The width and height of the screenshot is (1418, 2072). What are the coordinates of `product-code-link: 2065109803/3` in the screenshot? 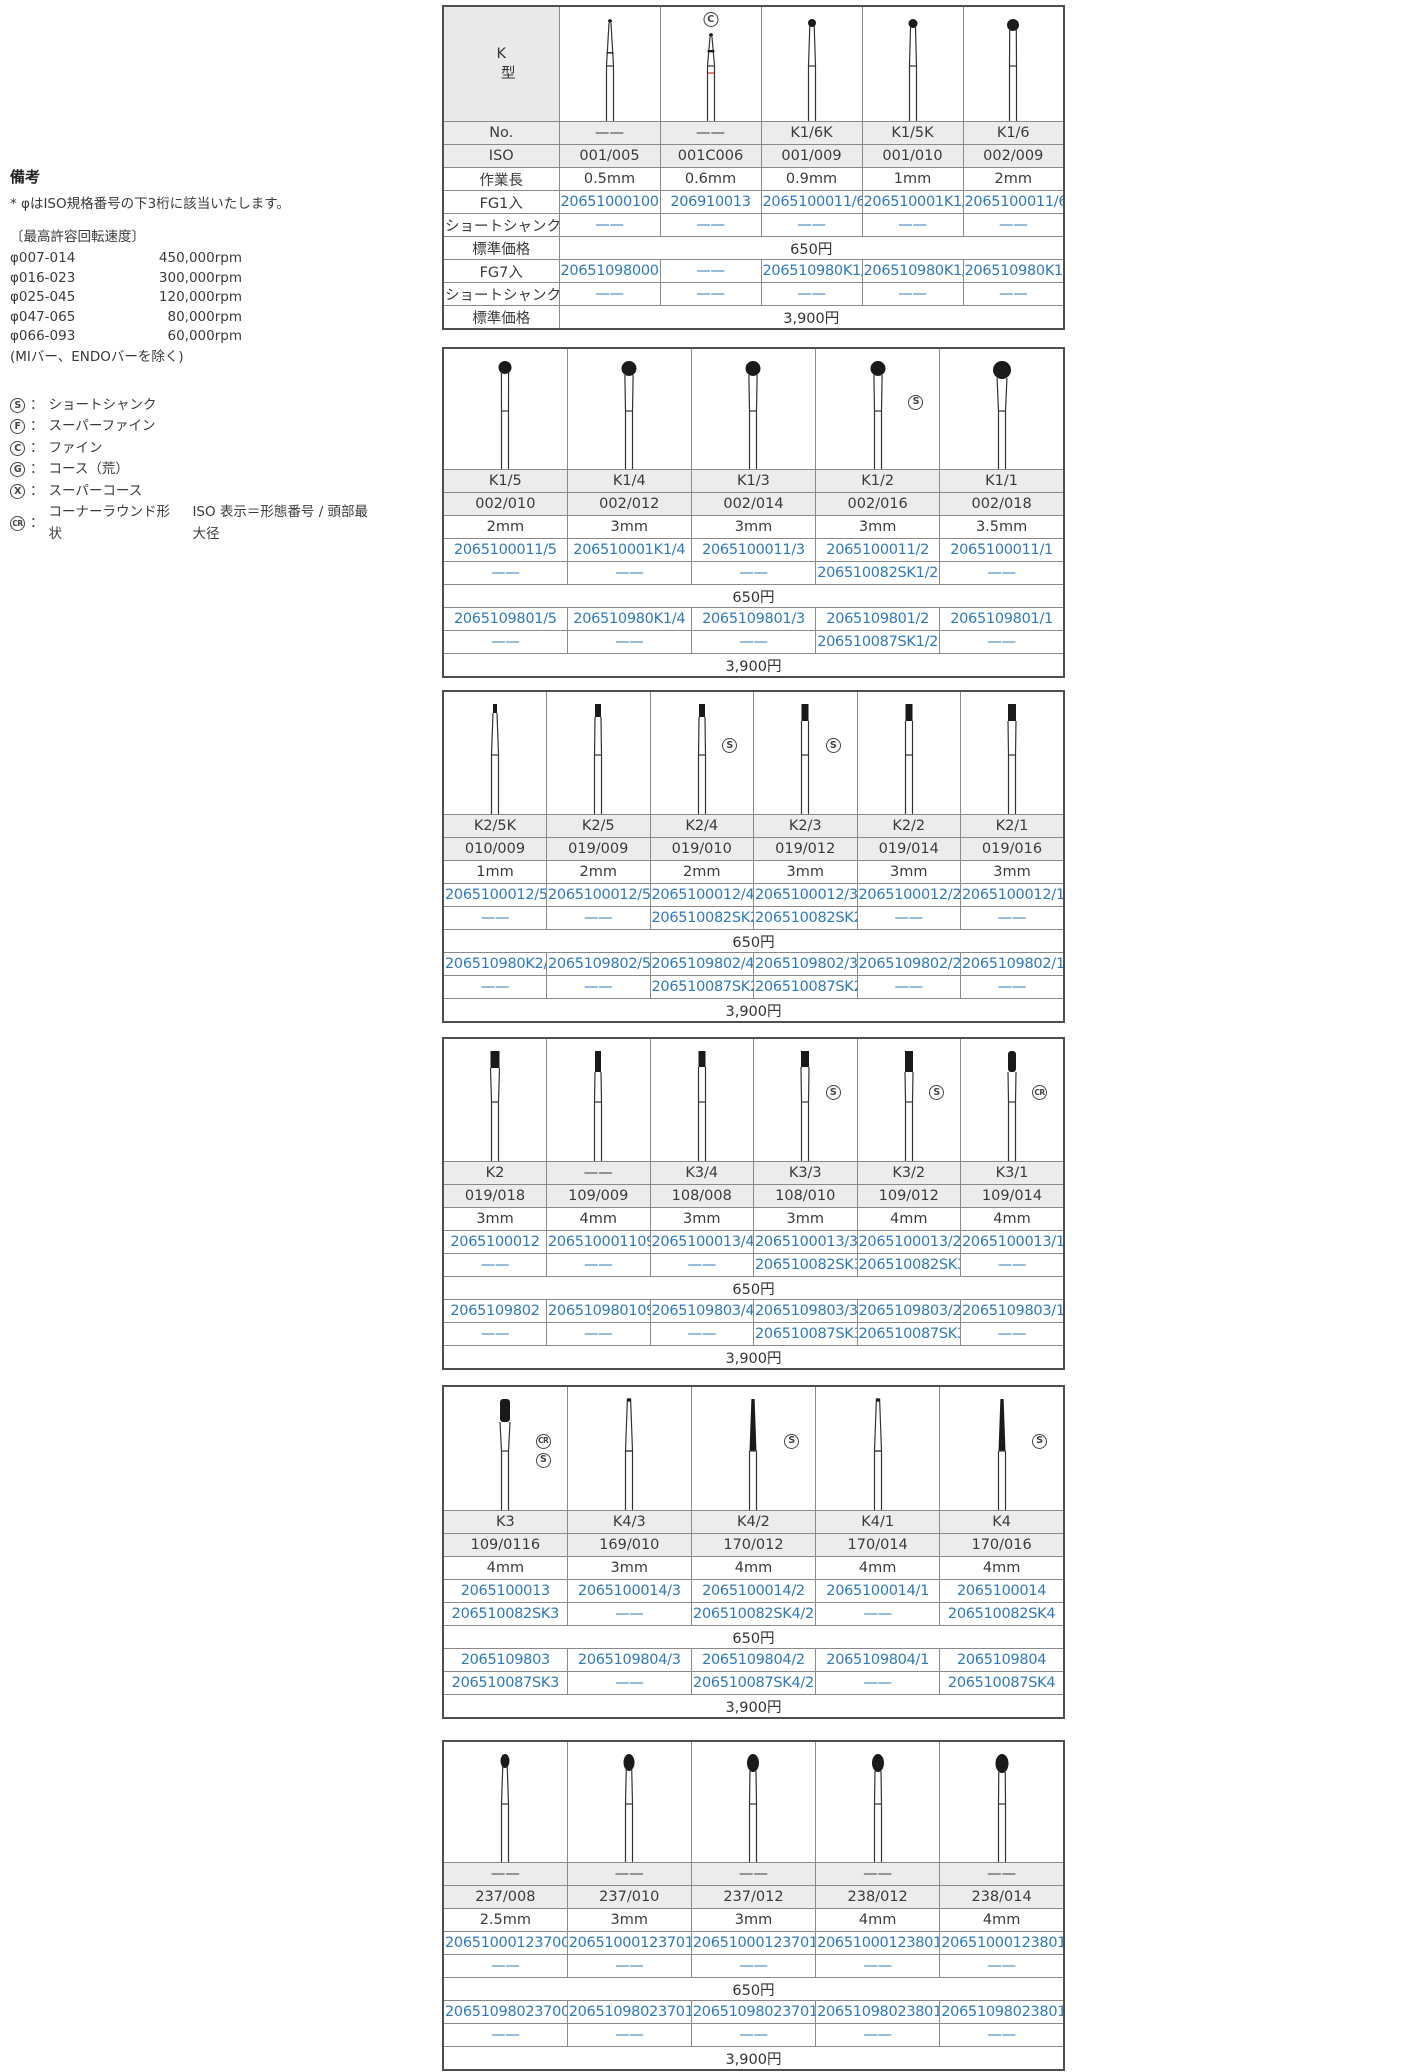 It's located at (805, 1311).